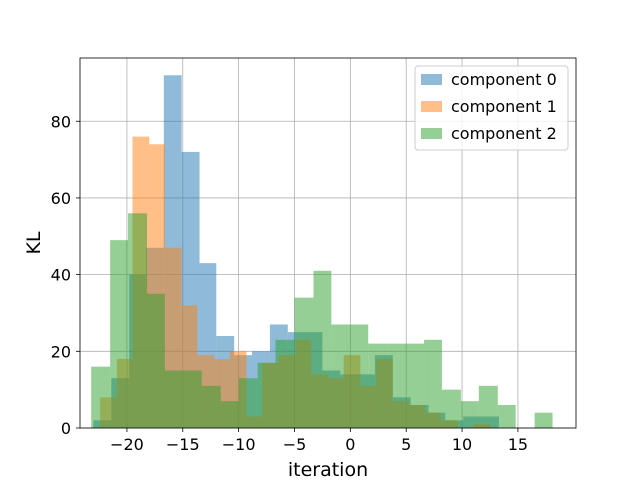 The height and width of the screenshot is (480, 640). I want to click on x-tick-label: 15, so click(518, 444).